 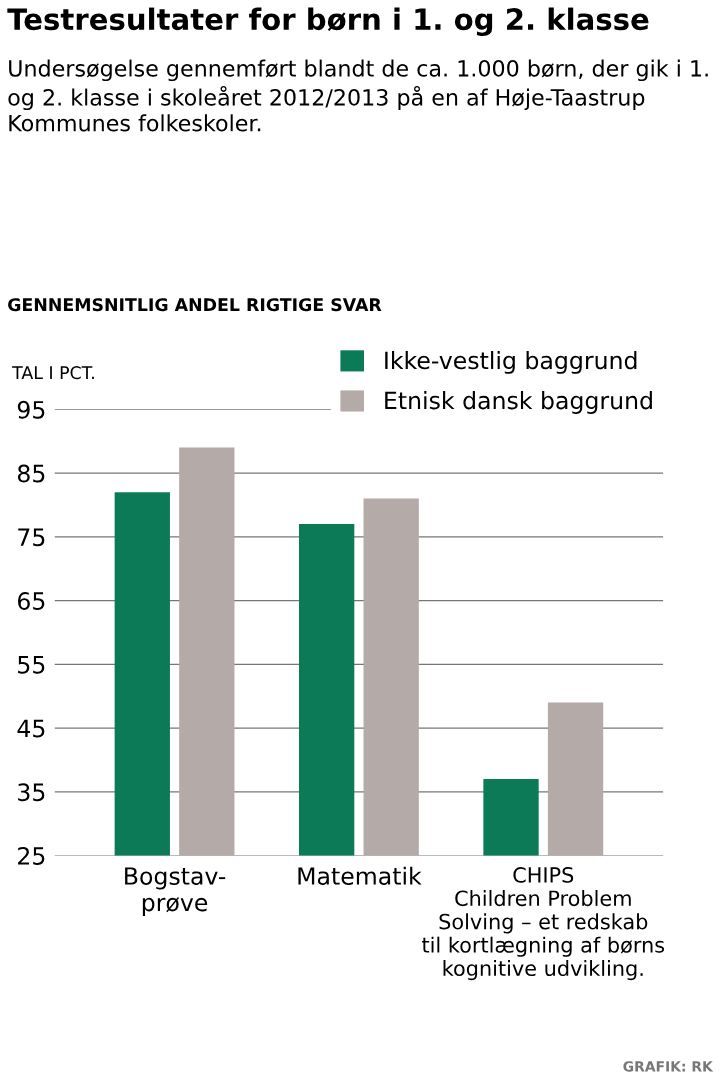 What do you see at coordinates (518, 402) in the screenshot?
I see `legend-label: Etnisk dansk baggrund` at bounding box center [518, 402].